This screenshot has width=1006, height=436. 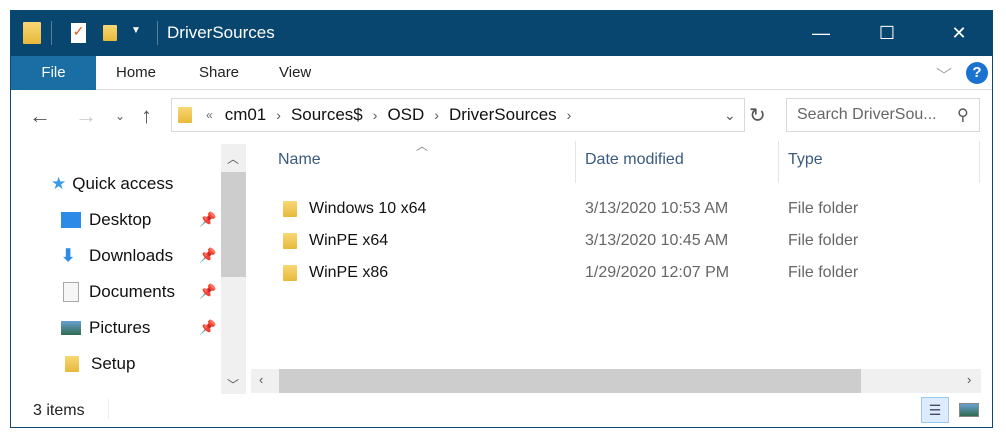 What do you see at coordinates (657, 240) in the screenshot?
I see `file-date: 3/13/2020 10:45 AM` at bounding box center [657, 240].